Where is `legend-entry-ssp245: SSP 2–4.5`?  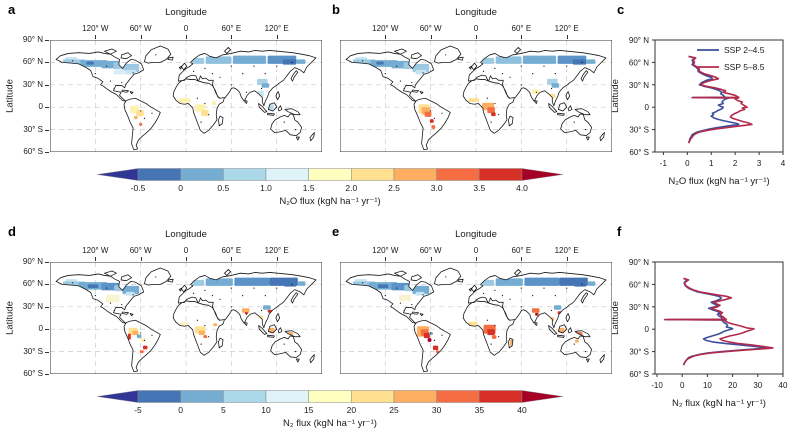
legend-entry-ssp245: SSP 2–4.5 is located at coordinates (744, 50).